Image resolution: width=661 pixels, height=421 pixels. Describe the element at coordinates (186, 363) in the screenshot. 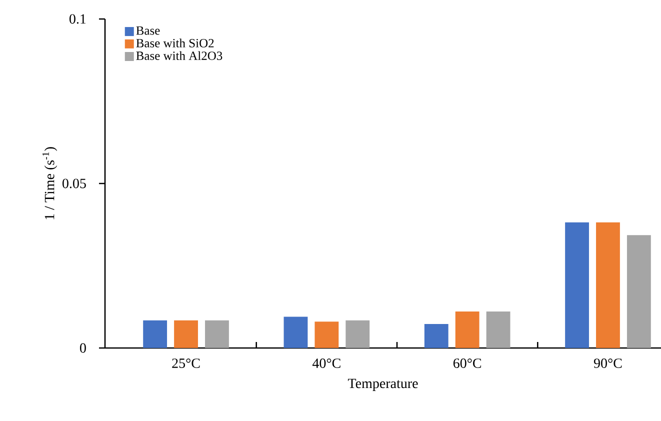

I see `x-tick-label: 25°C` at that location.